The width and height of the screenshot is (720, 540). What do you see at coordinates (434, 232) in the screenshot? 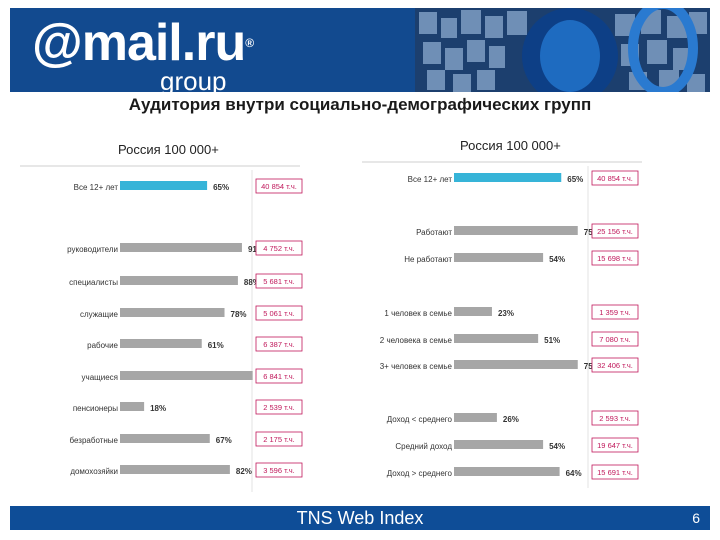
I see `category-label: Работают` at bounding box center [434, 232].